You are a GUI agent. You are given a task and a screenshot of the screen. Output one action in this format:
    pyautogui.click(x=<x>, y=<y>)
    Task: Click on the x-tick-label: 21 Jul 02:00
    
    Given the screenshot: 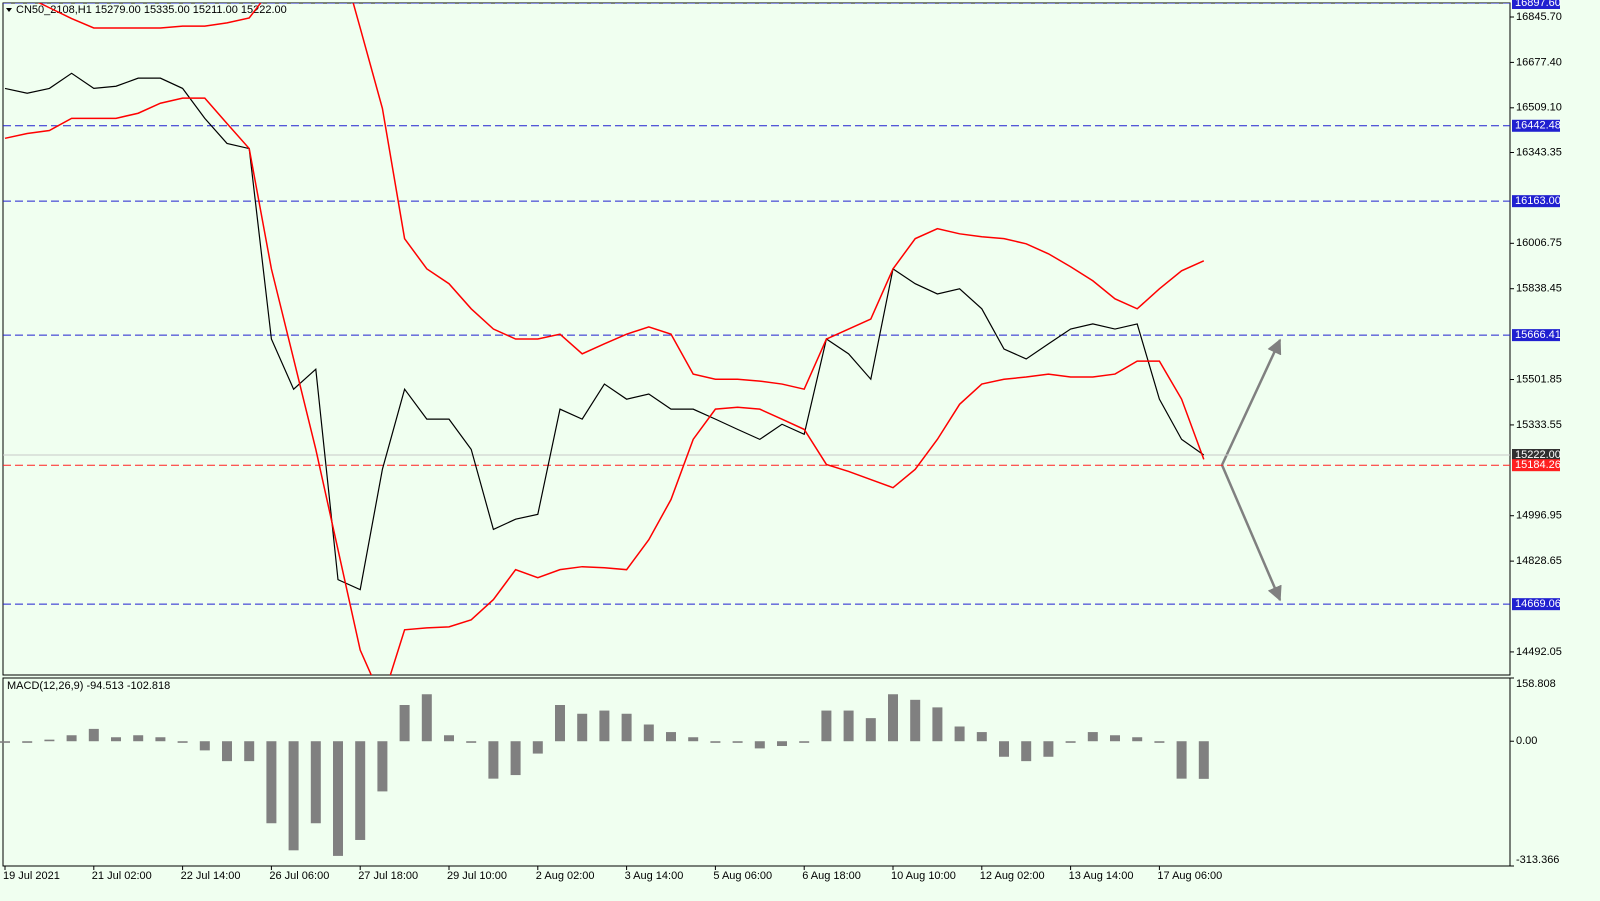 What is the action you would take?
    pyautogui.click(x=122, y=876)
    